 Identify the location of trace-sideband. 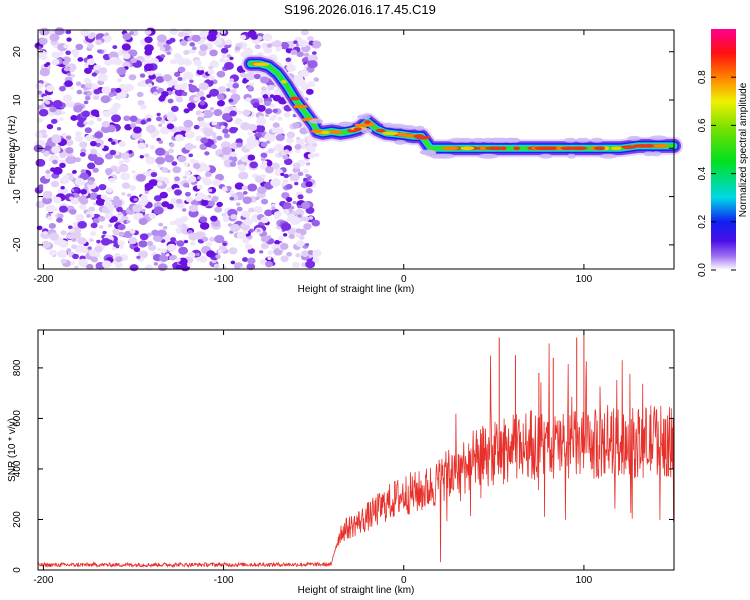
(457, 140).